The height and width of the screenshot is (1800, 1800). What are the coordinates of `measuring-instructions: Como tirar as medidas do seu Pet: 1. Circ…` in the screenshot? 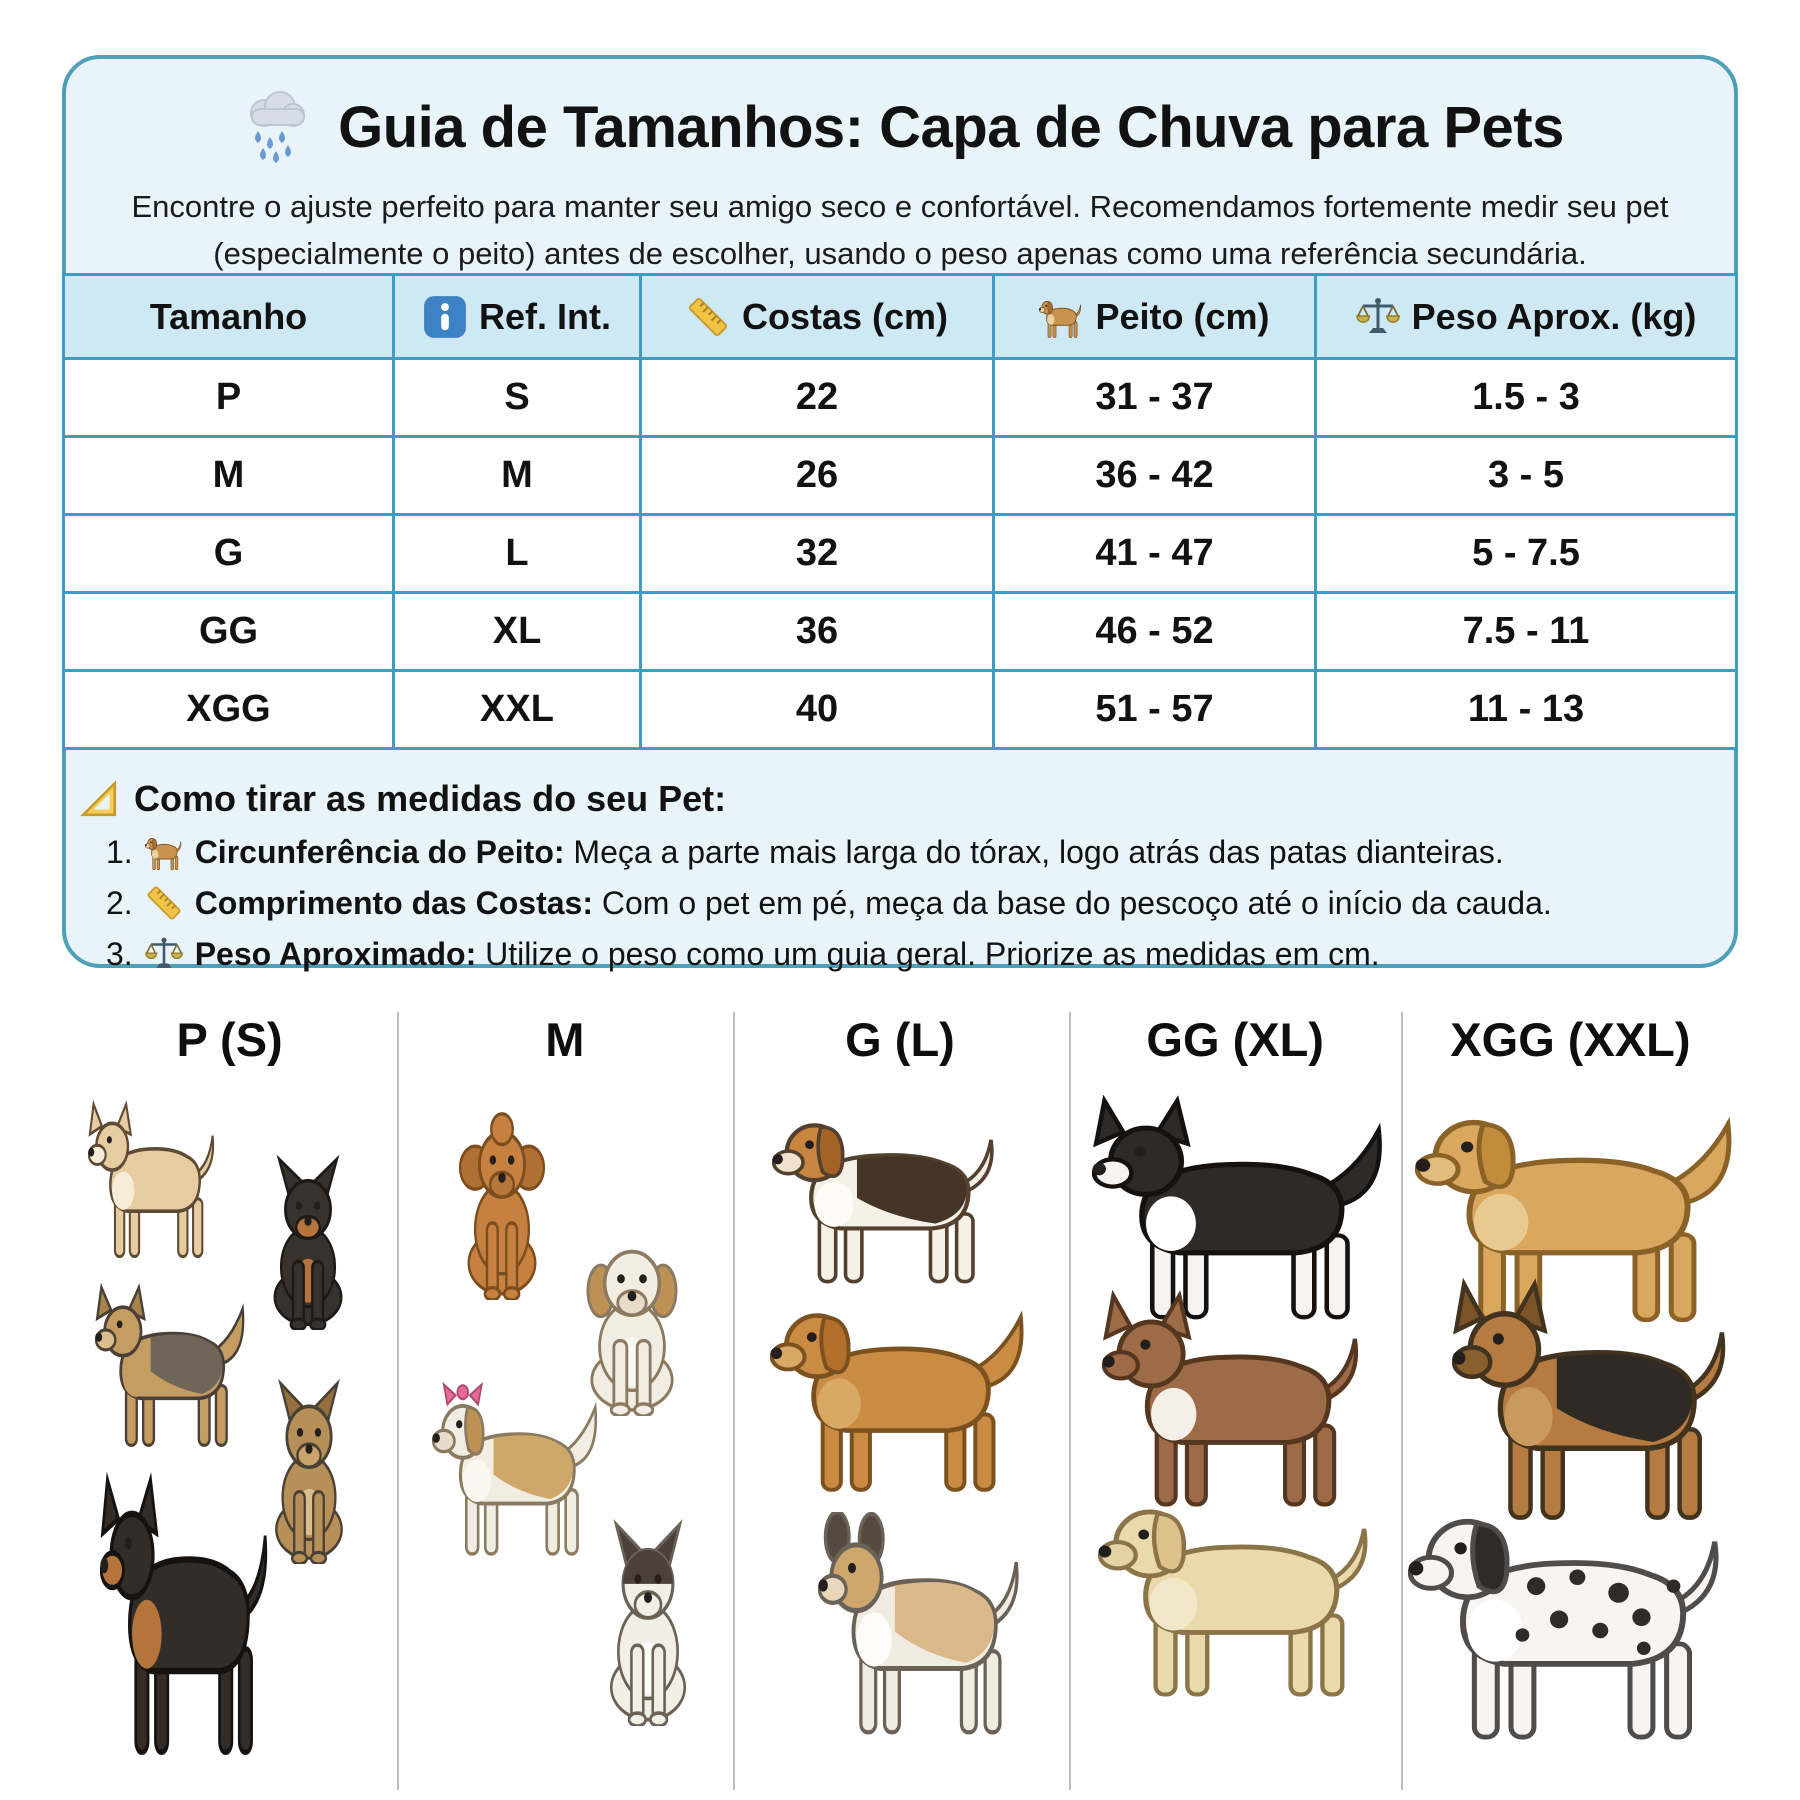 It's located at (893, 875).